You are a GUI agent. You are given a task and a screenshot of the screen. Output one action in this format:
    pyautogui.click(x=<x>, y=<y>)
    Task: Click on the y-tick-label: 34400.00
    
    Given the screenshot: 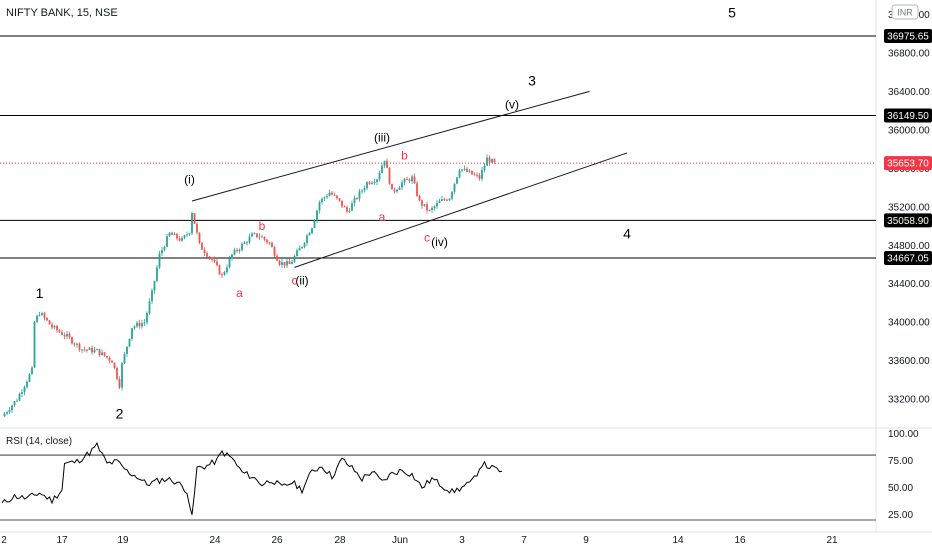 What is the action you would take?
    pyautogui.click(x=909, y=284)
    